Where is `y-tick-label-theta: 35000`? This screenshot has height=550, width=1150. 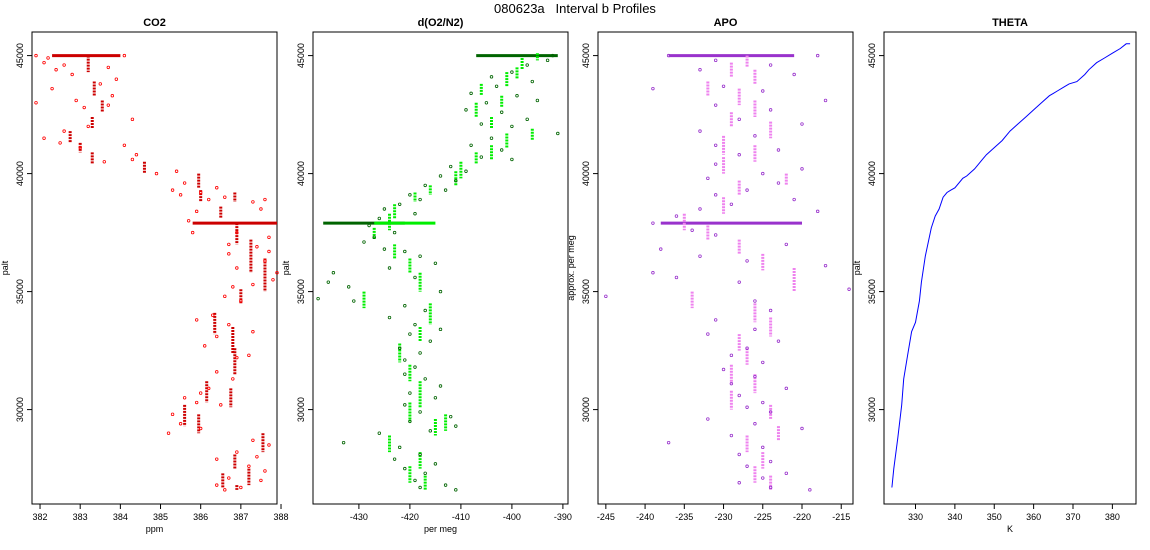 y-tick-label-theta: 35000 is located at coordinates (872, 291).